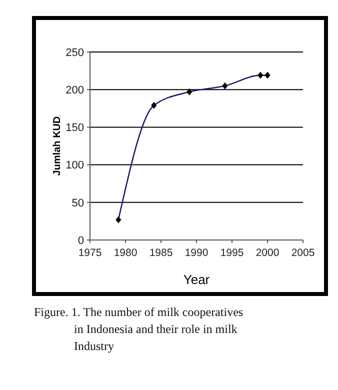 This screenshot has width=338, height=390. What do you see at coordinates (139, 329) in the screenshot?
I see `text: Figure. 1. The number of milk cooperatives in Indonesia and their role in milk Industry` at bounding box center [139, 329].